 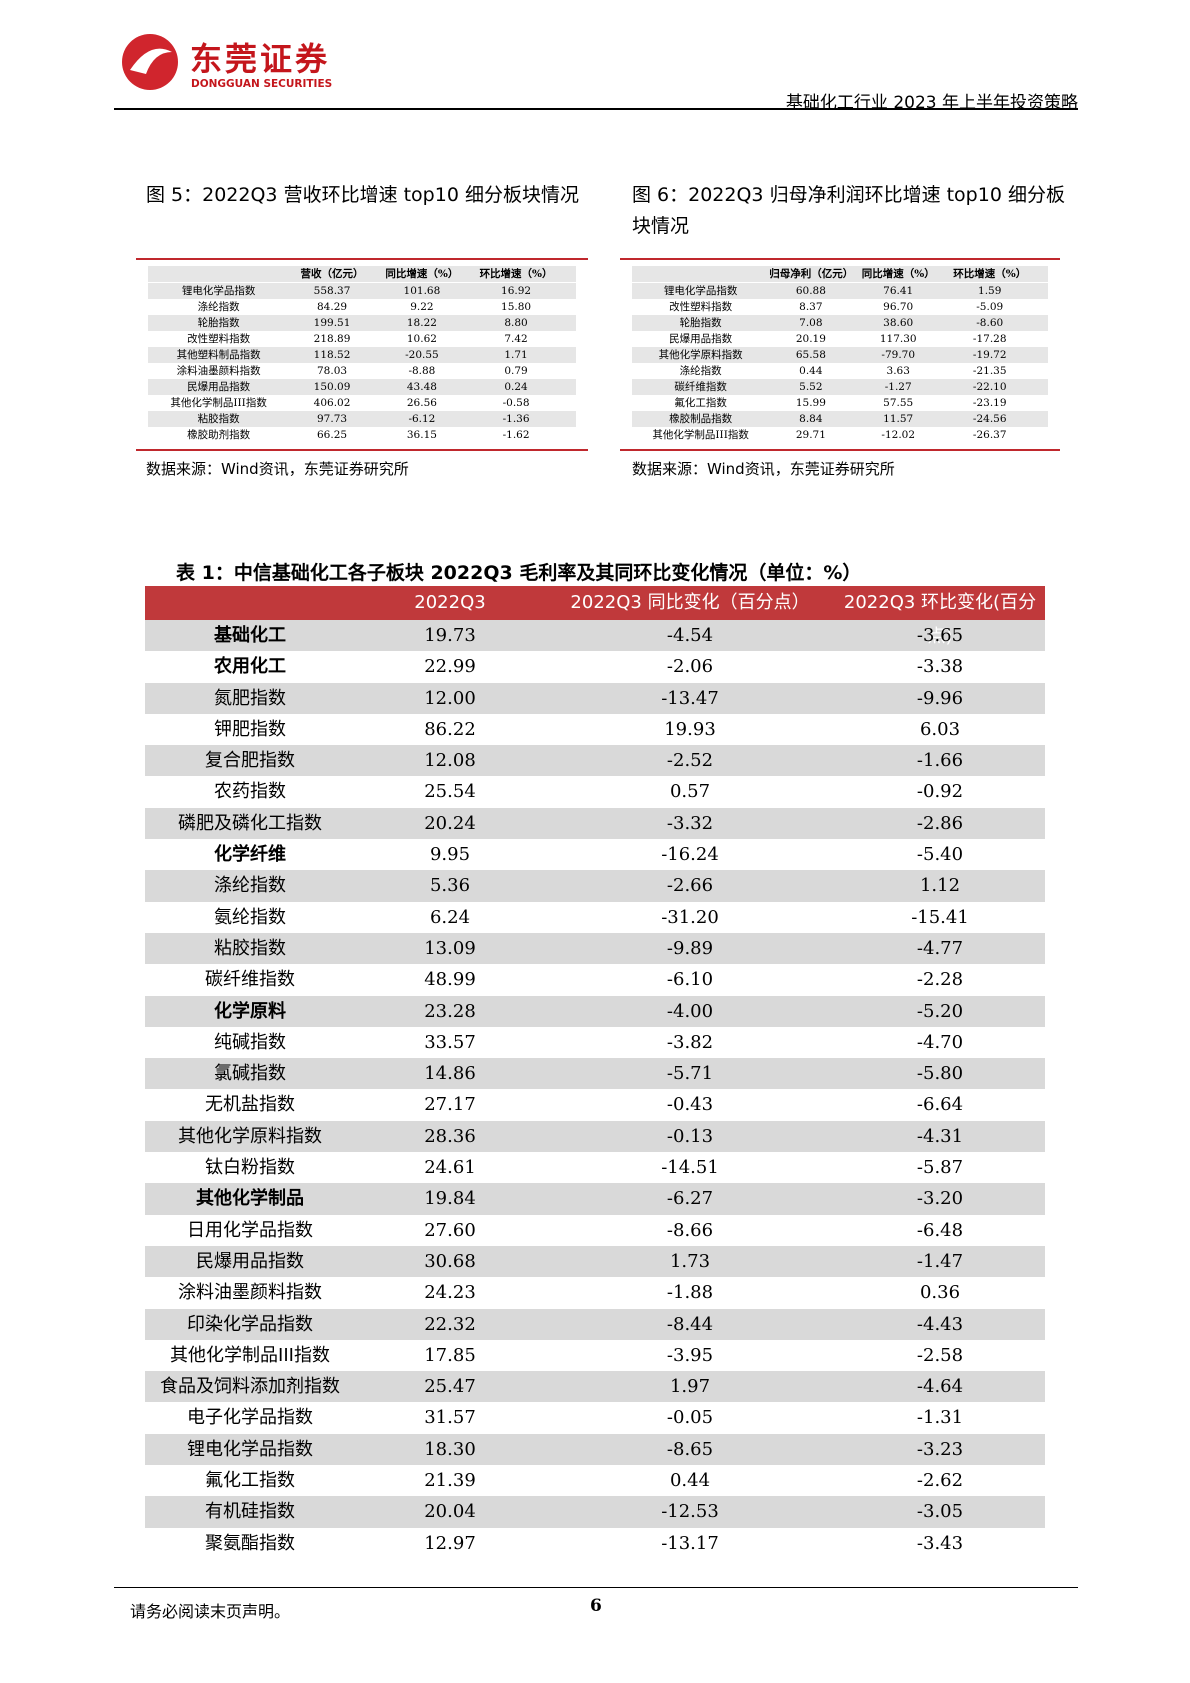 What do you see at coordinates (848, 210) in the screenshot?
I see `figure-title: 图 6：2022Q3 归母净利润环比增速 top10 细分板块情况` at bounding box center [848, 210].